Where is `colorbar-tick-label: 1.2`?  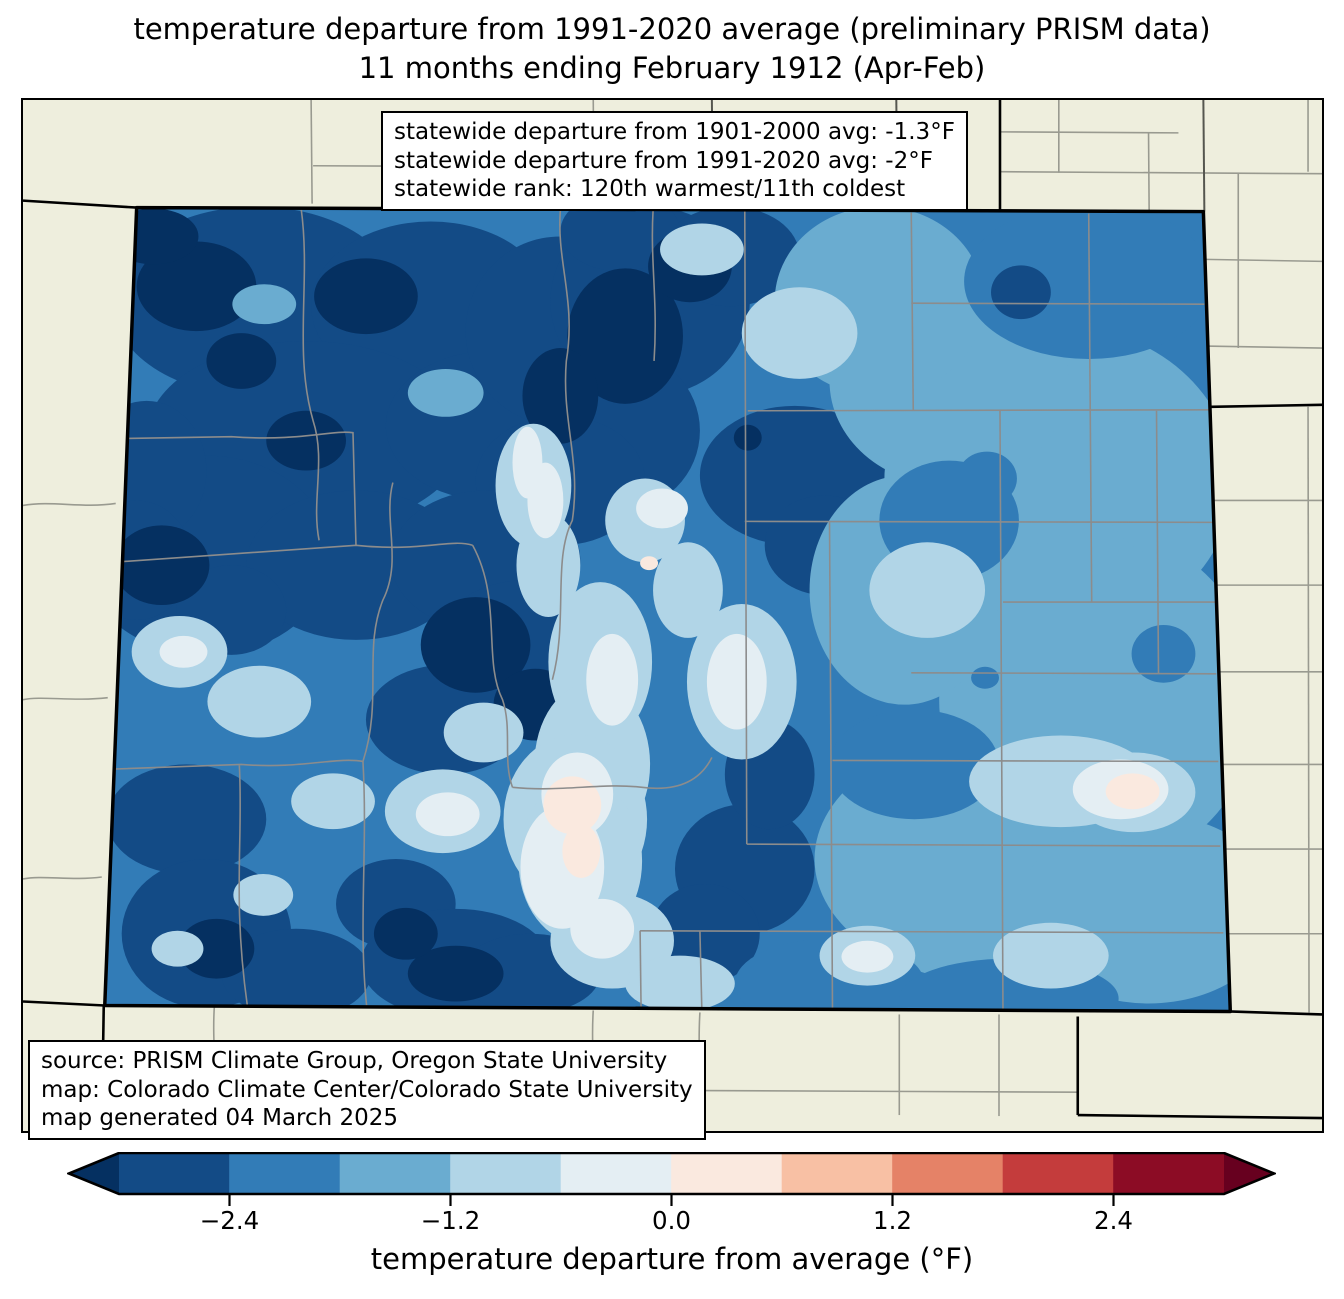
colorbar-tick-label: 1.2 is located at coordinates (892, 1220).